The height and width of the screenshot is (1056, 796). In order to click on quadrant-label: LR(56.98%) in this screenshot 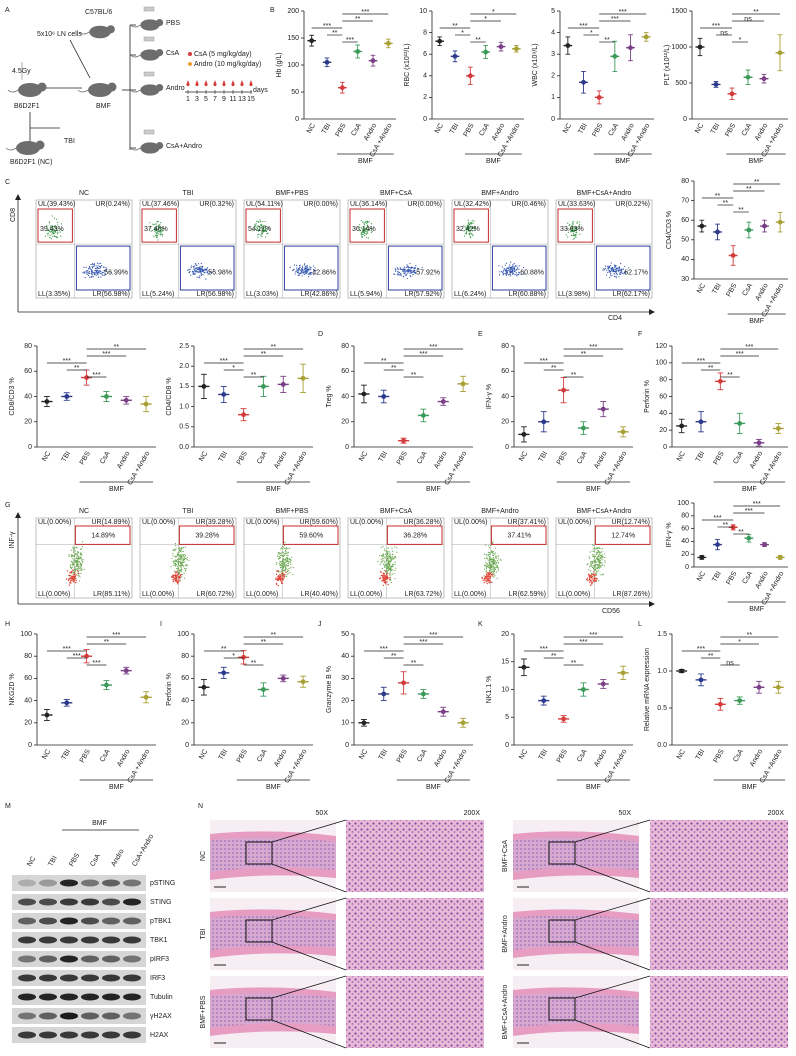, I will do `click(215, 294)`.